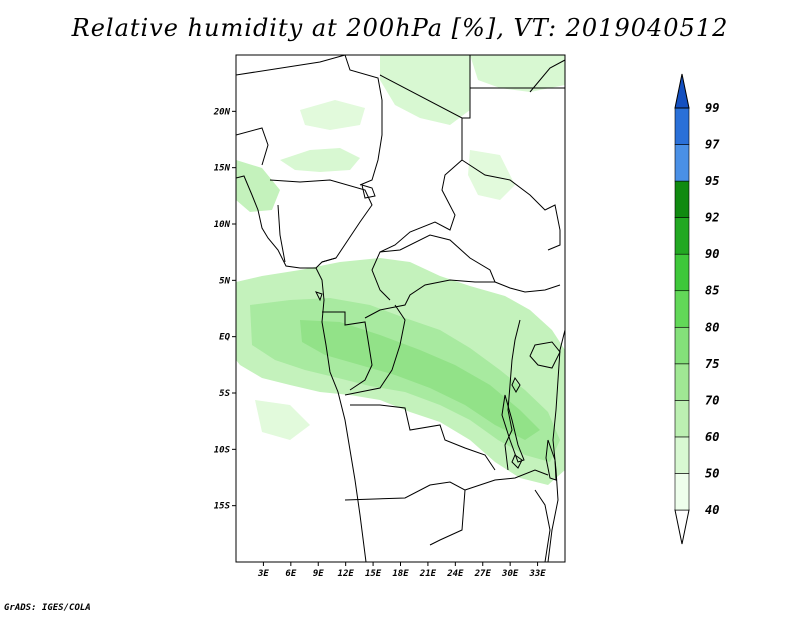 This screenshot has width=800, height=618. Describe the element at coordinates (712, 291) in the screenshot. I see `colorbar-label: 85` at that location.